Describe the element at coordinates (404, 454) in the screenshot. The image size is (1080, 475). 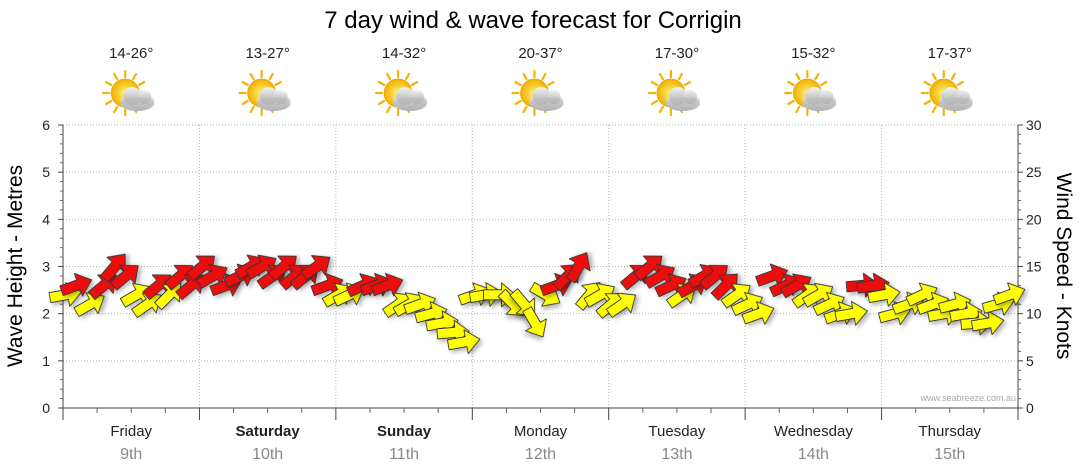
I see `day-date: 11th` at that location.